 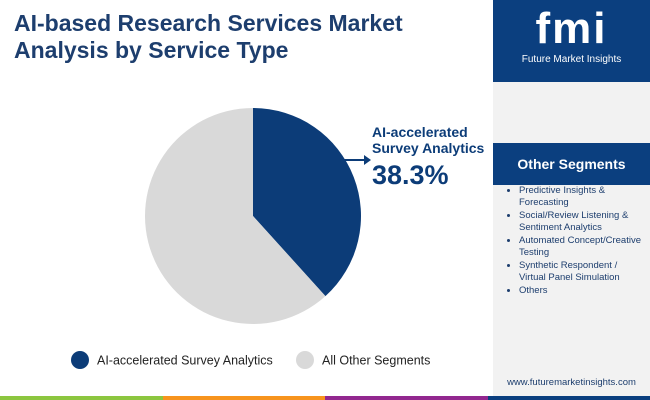 I want to click on annotation-label: AI-accelerated Survey Analytics, so click(x=428, y=140).